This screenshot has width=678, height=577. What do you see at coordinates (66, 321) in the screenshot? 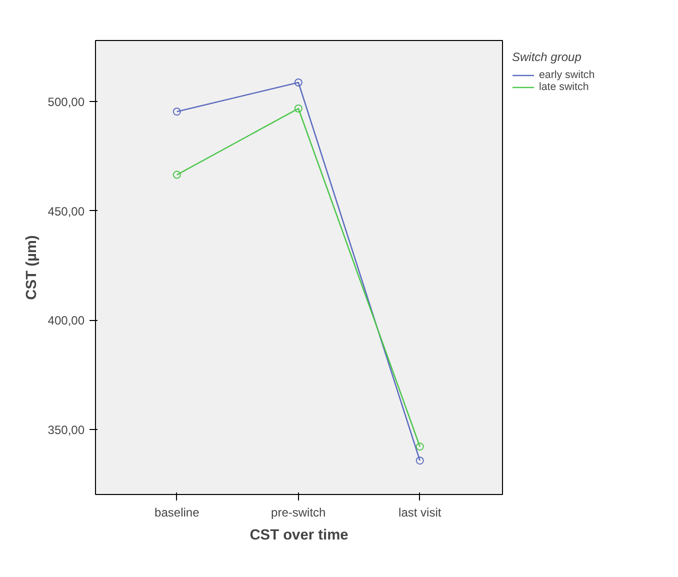
I see `y-tick-label: 400,00` at bounding box center [66, 321].